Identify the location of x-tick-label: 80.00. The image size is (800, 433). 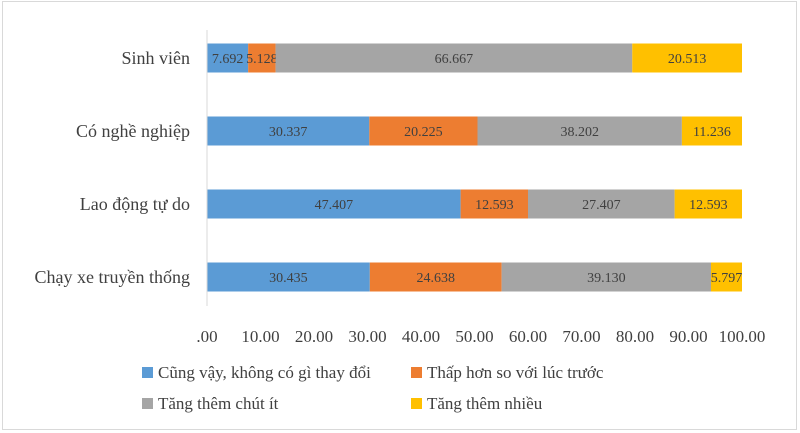
(635, 336).